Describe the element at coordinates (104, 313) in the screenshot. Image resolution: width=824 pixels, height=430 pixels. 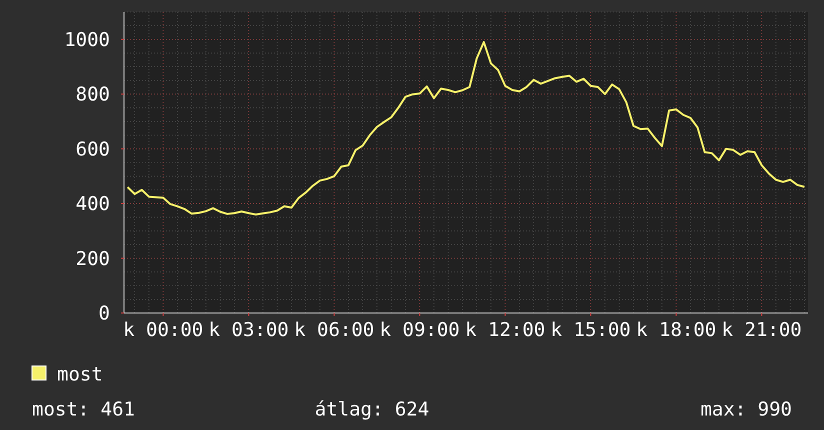
I see `y-tick-label: 0` at that location.